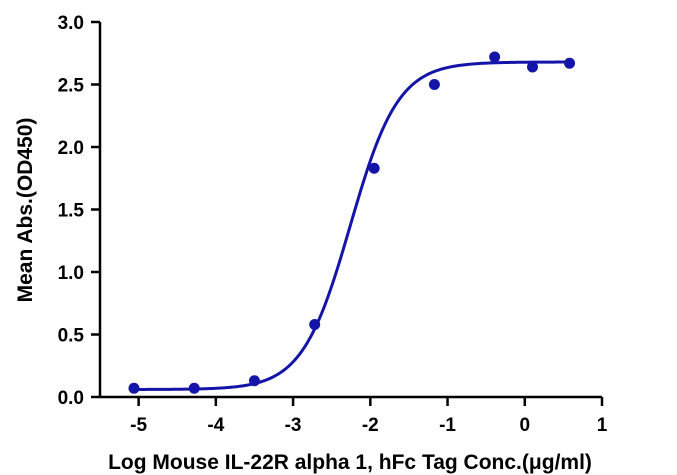 This screenshot has height=475, width=677. Describe the element at coordinates (447, 425) in the screenshot. I see `x-tick-label: -1` at that location.